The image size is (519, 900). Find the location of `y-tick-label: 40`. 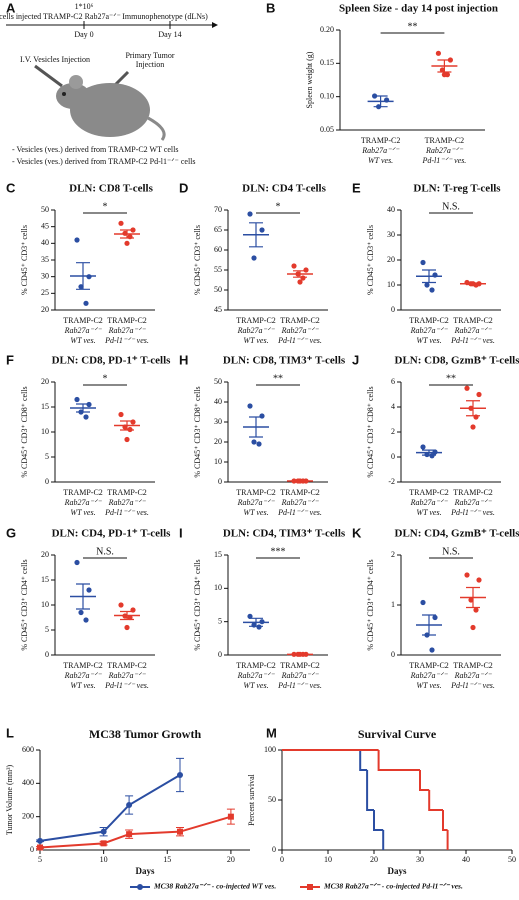

y-tick-label: 40 is located at coordinates (218, 401).